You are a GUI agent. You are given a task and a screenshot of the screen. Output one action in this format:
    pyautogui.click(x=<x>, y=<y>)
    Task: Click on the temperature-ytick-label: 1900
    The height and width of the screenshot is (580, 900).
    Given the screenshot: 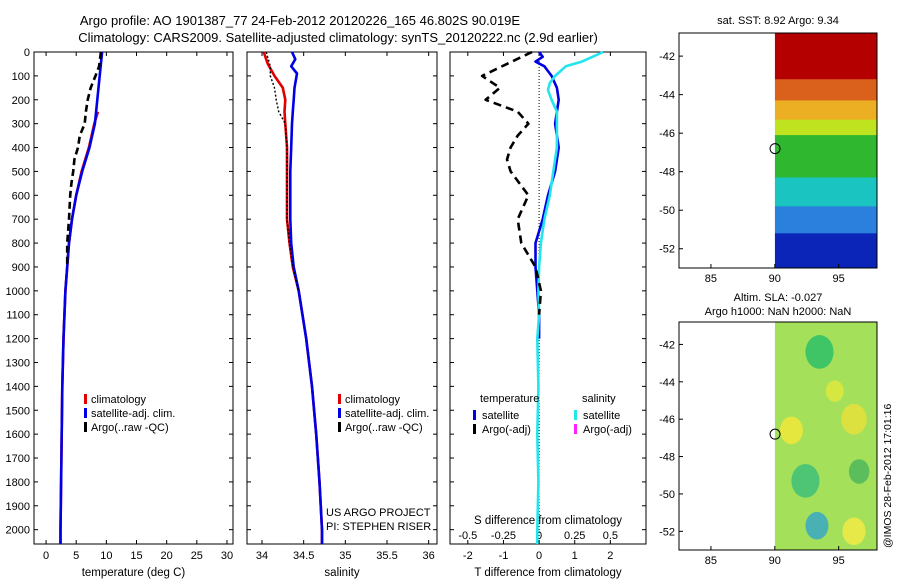 What is the action you would take?
    pyautogui.click(x=18, y=507)
    